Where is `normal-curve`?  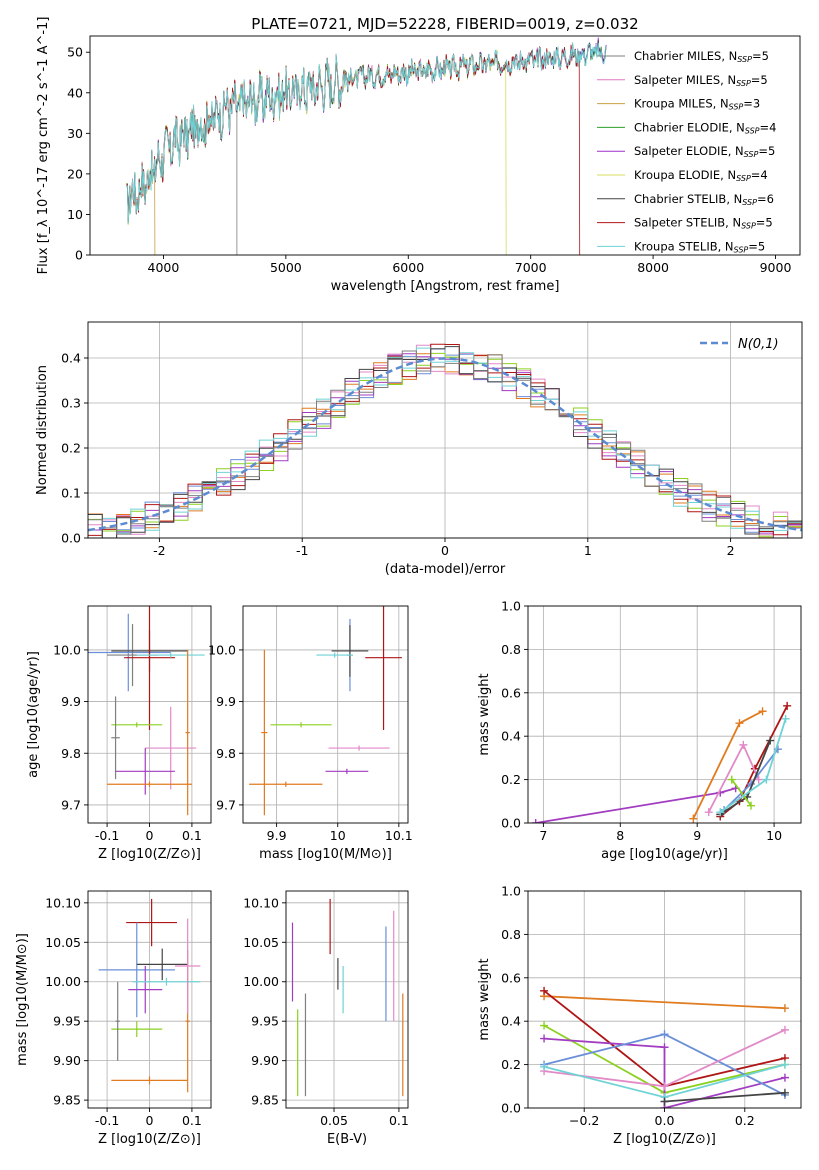
normal-curve is located at coordinates (445, 444).